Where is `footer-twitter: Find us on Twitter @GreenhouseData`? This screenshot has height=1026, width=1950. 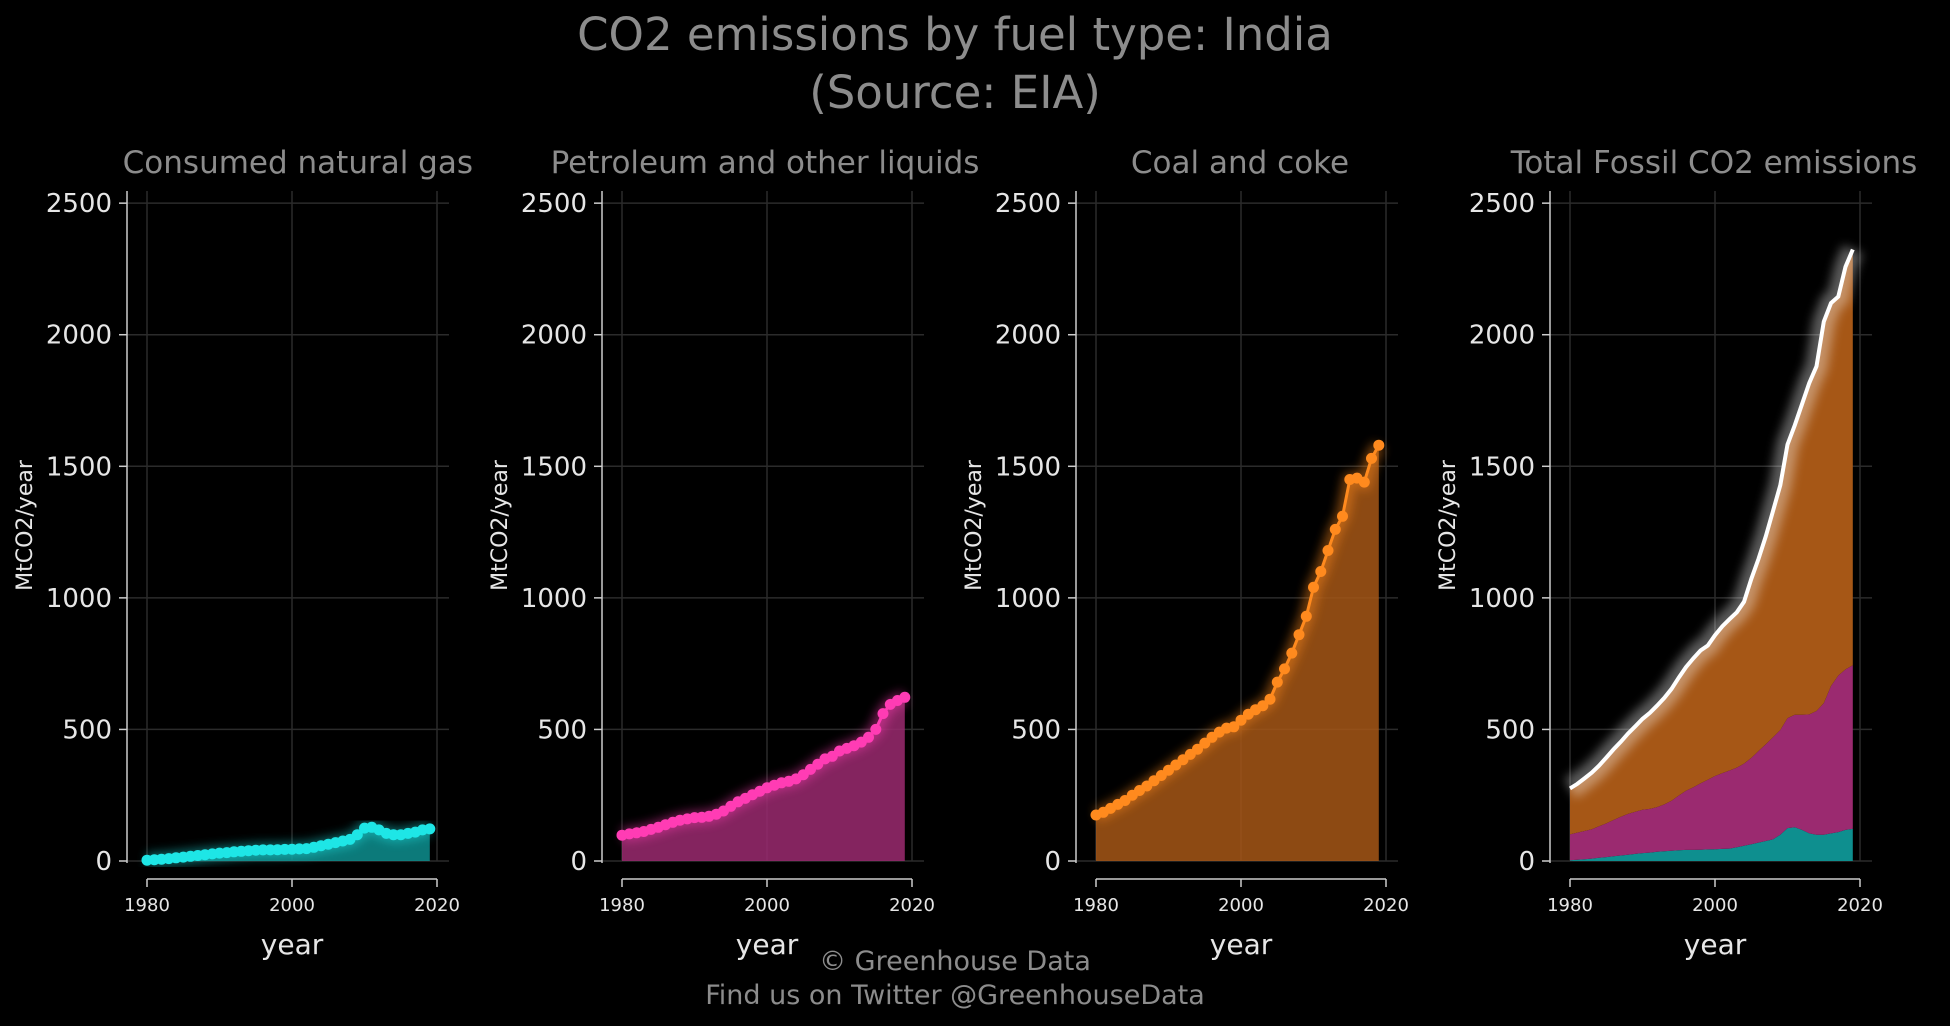 footer-twitter: Find us on Twitter @GreenhouseData is located at coordinates (955, 995).